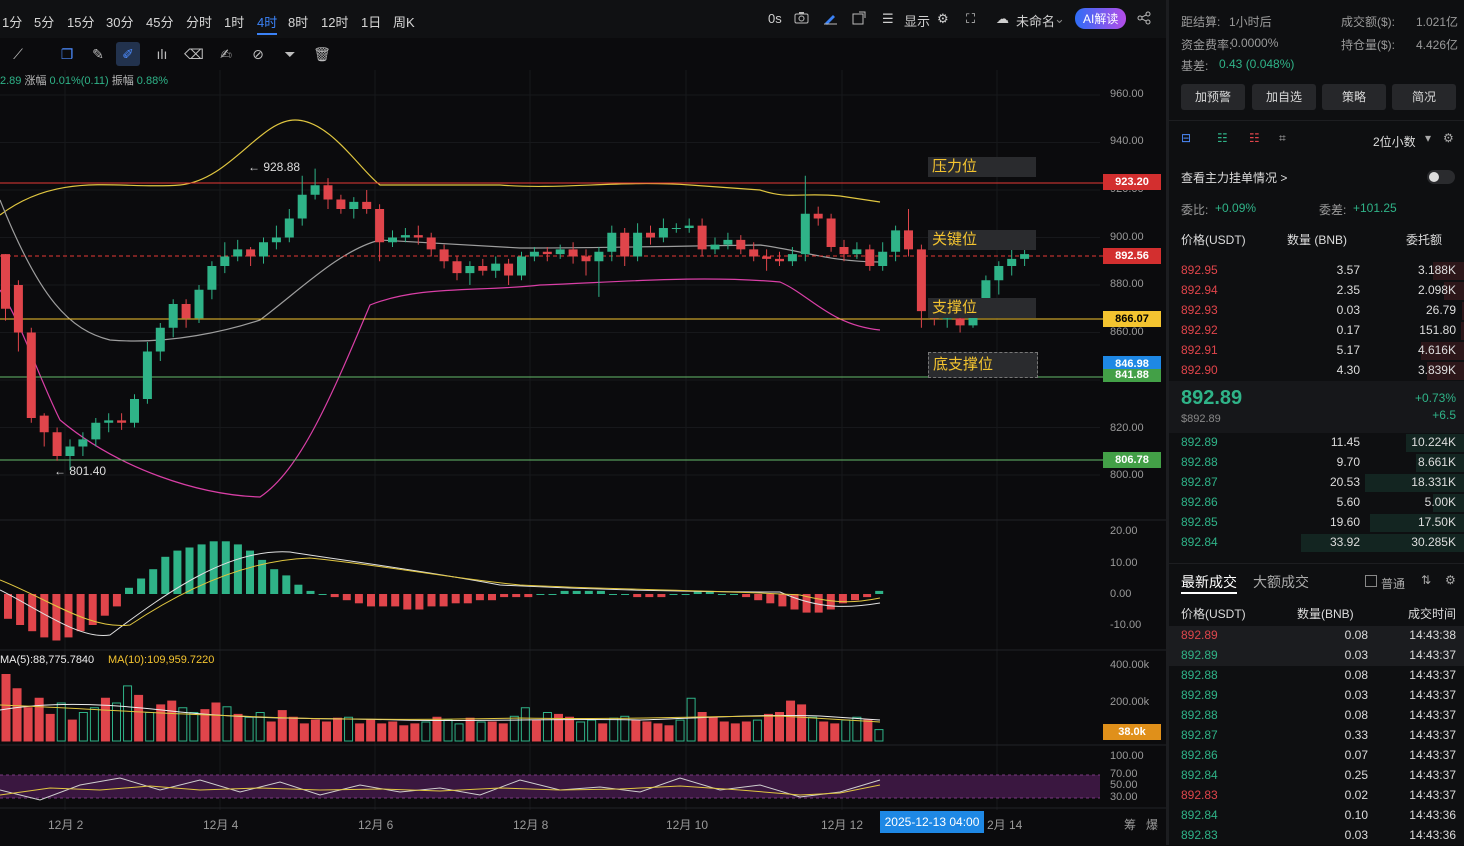  What do you see at coordinates (1222, 138) in the screenshot?
I see `book-bids-icon: ☷` at bounding box center [1222, 138].